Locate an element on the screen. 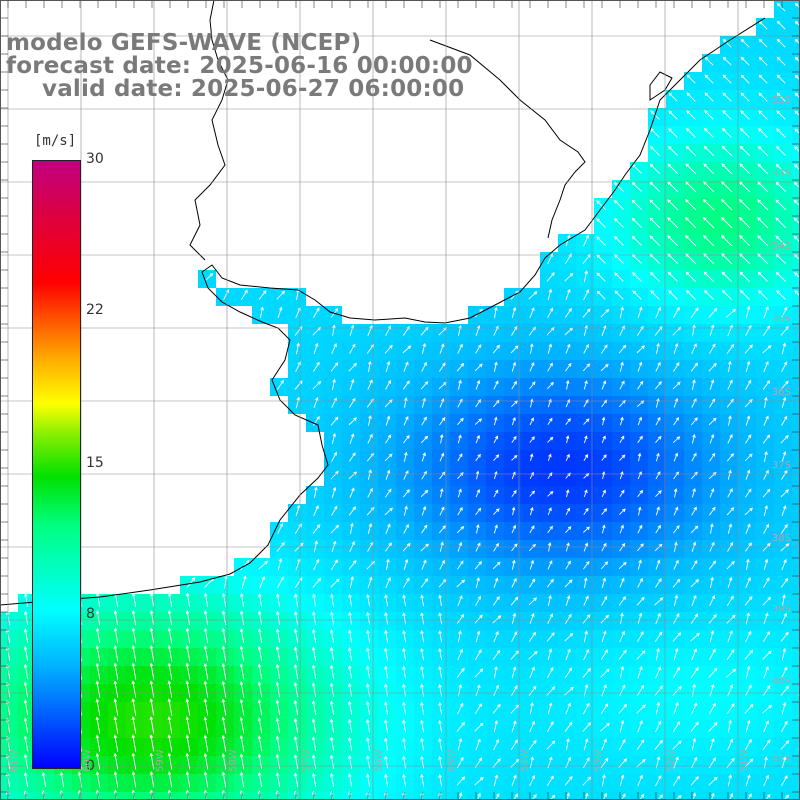 The width and height of the screenshot is (800, 800). lat-label: 37S is located at coordinates (781, 465).